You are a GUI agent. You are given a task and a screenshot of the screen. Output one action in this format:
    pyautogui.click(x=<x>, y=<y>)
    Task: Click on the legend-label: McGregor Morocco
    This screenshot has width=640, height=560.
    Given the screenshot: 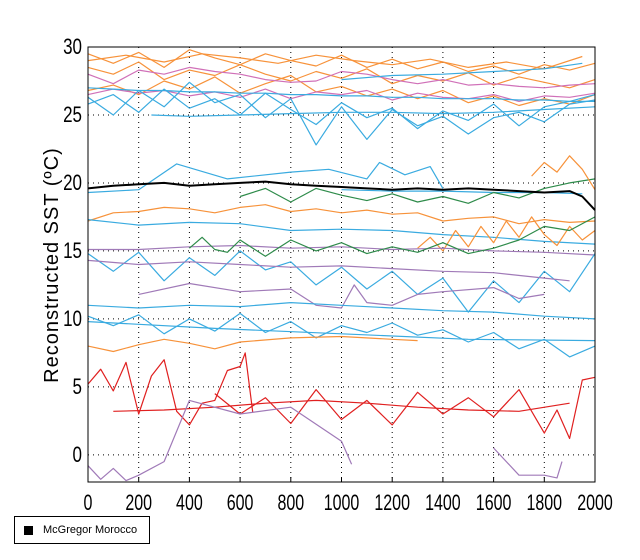 What is the action you would take?
    pyautogui.click(x=90, y=530)
    